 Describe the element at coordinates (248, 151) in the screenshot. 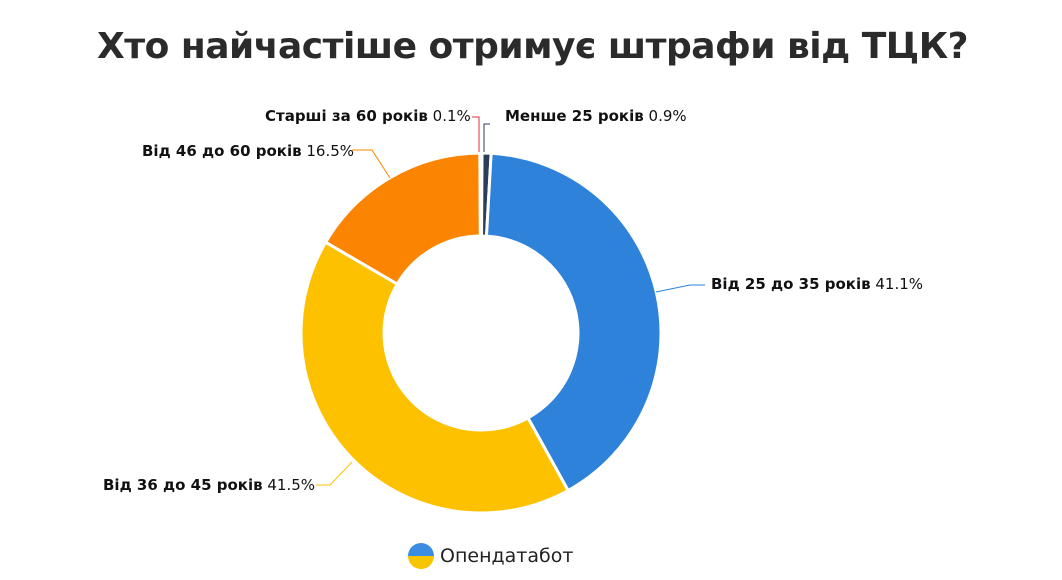

I see `label-46-60: Від 46 до 60 років 16.5%` at that location.